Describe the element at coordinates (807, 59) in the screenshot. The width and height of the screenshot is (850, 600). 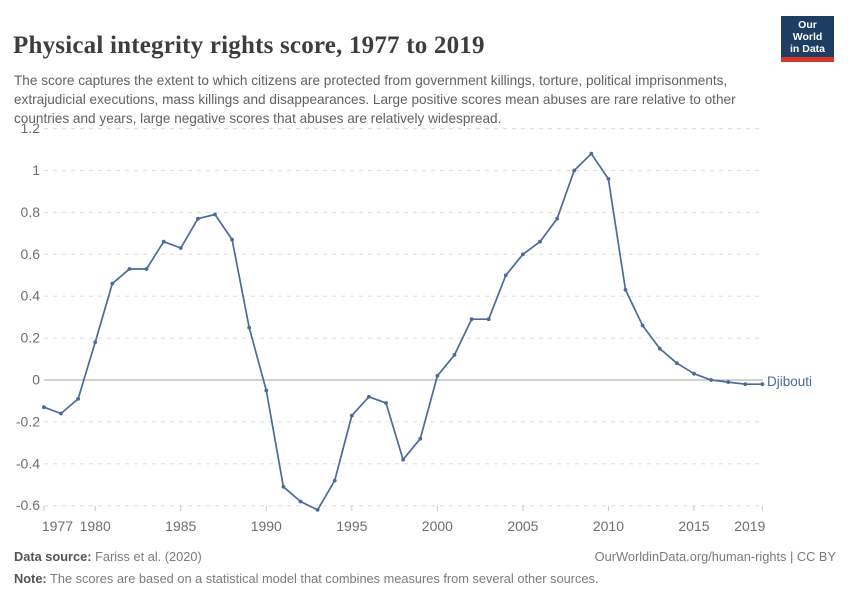
I see `owid-logo-accent-bar` at that location.